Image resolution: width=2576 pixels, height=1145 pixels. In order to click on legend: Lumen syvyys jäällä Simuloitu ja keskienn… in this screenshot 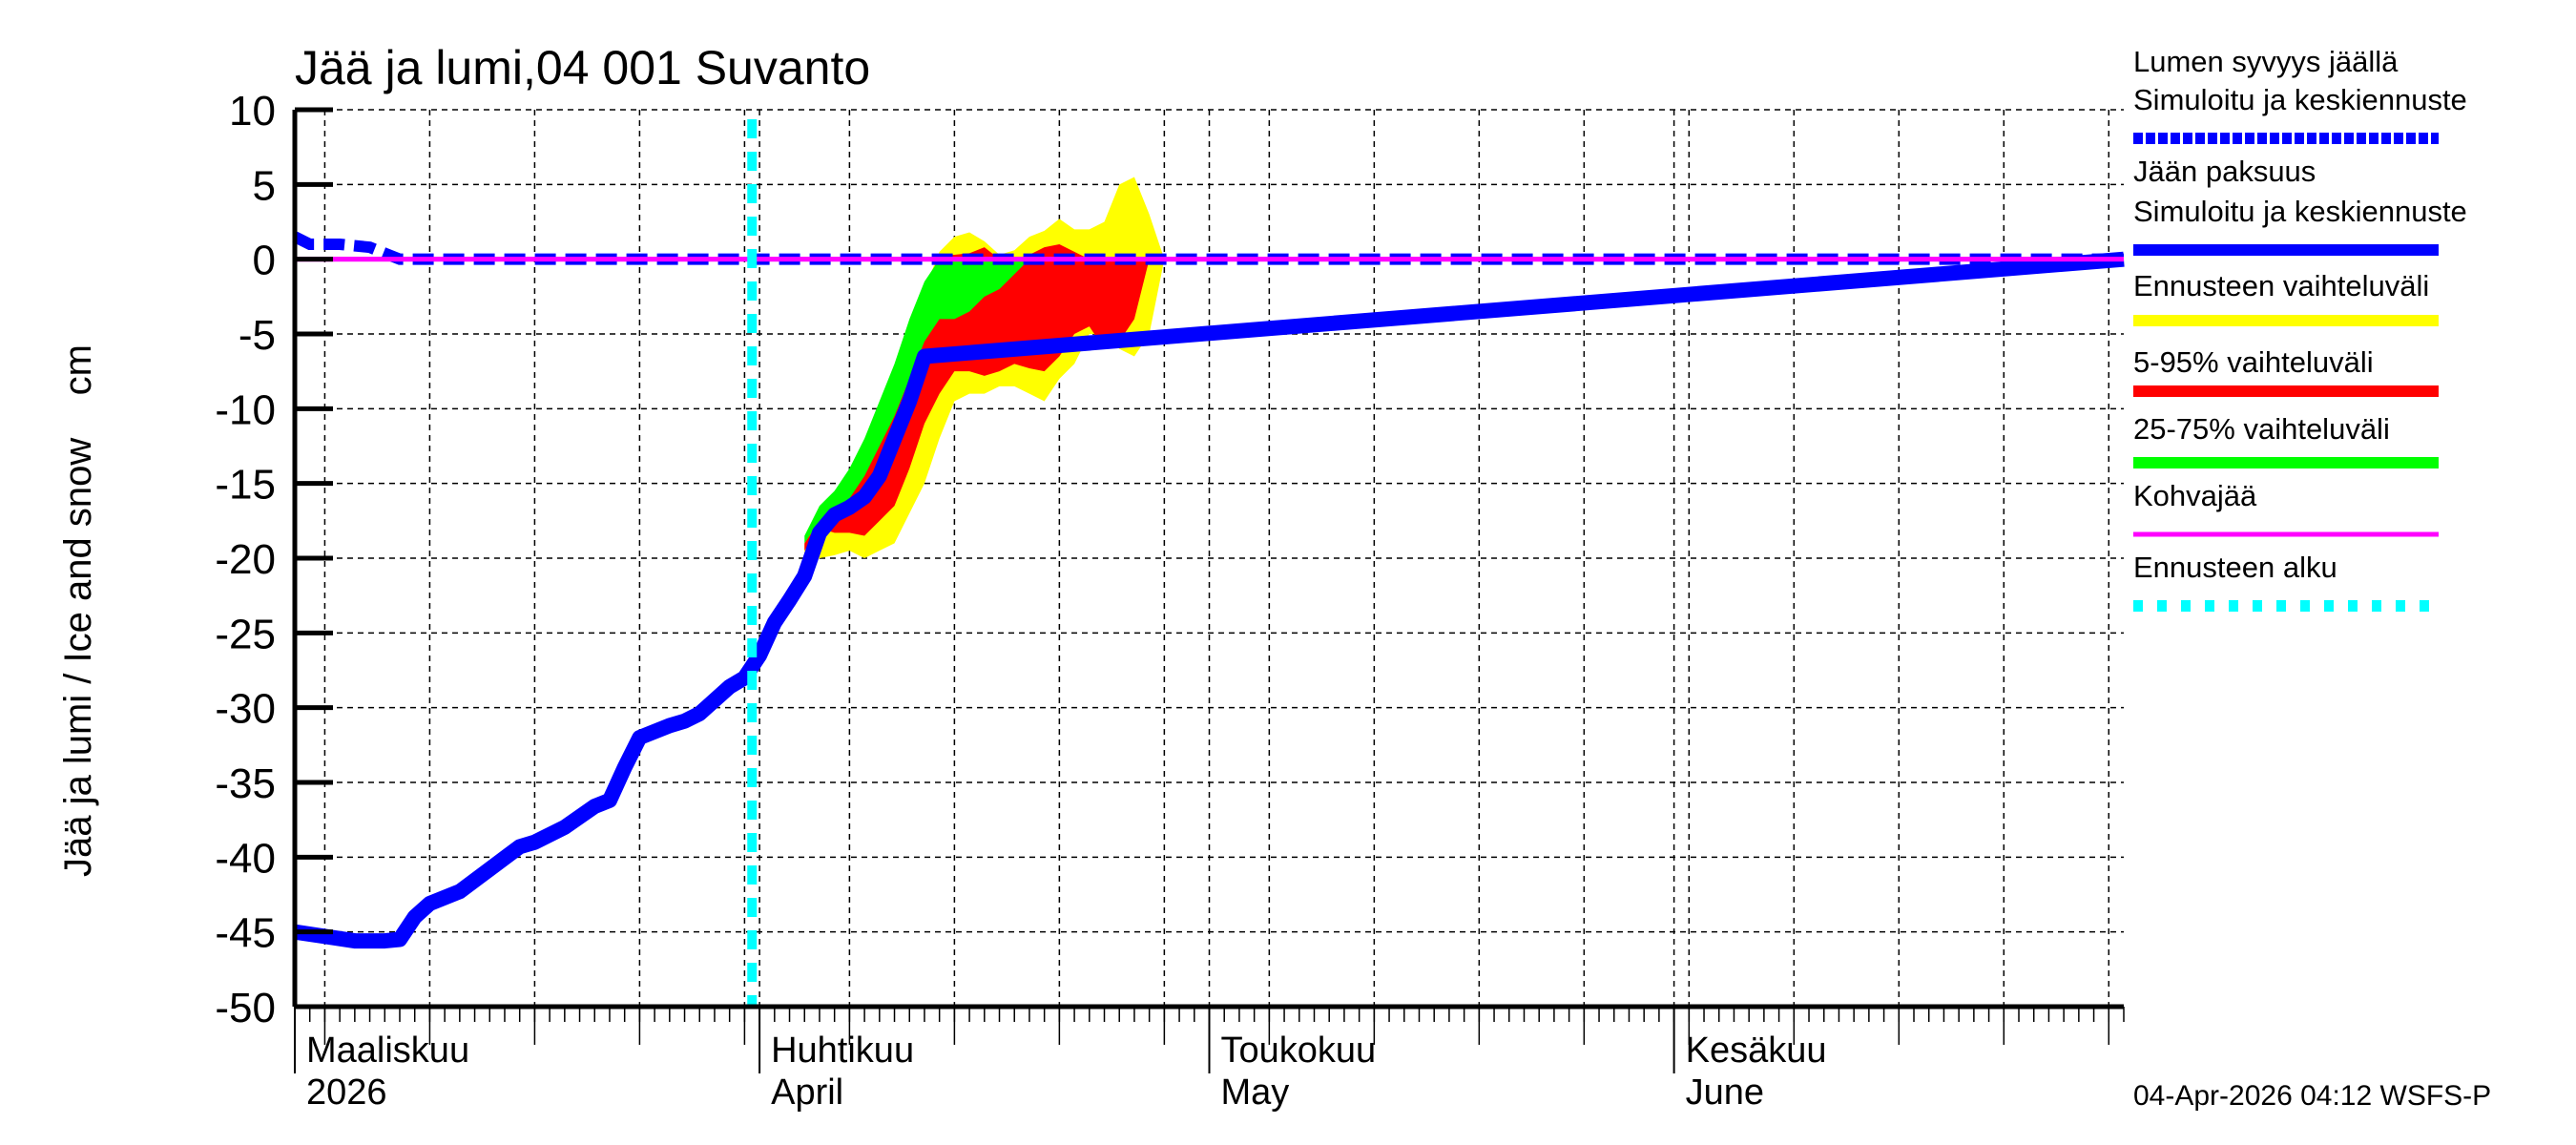, I will do `click(2300, 328)`.